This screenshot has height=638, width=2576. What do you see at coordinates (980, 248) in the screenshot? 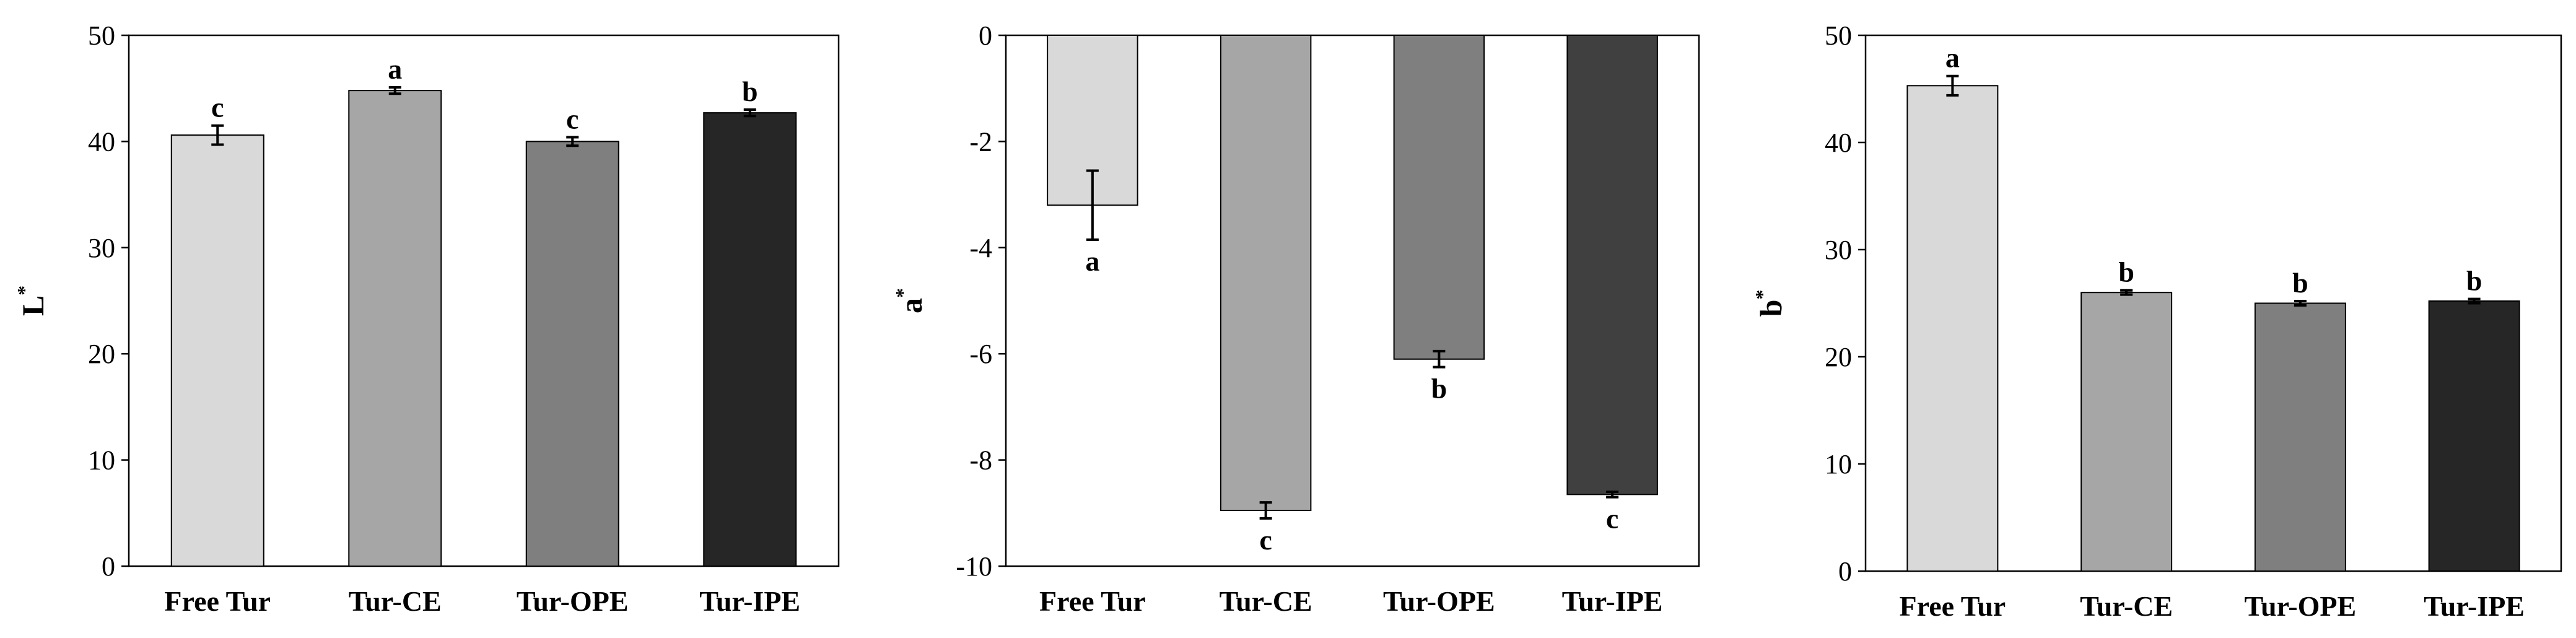
I see `y-tick-label: -4` at bounding box center [980, 248].